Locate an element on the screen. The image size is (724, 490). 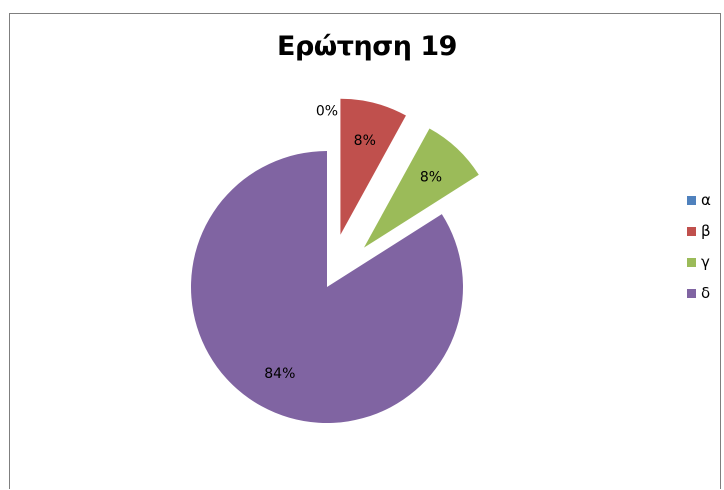
legend-item-α: α is located at coordinates (704, 200).